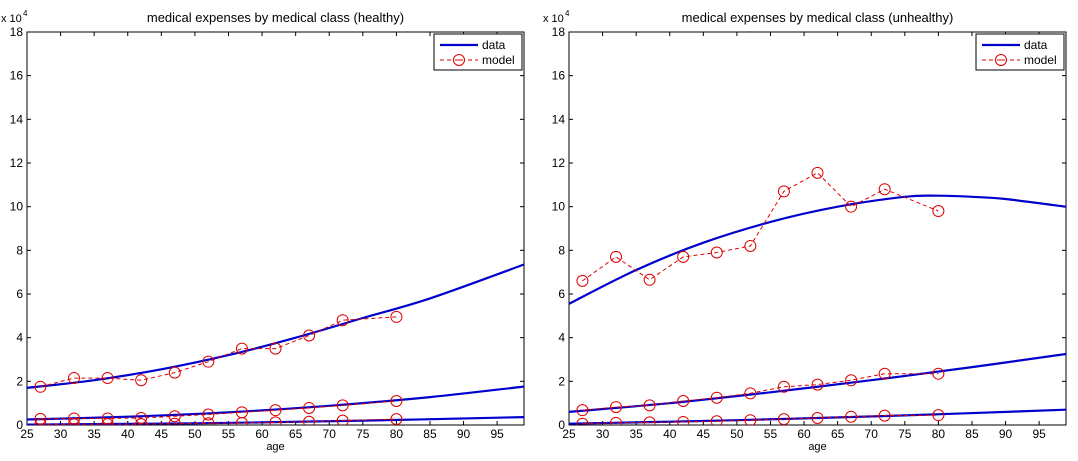 Image resolution: width=1078 pixels, height=461 pixels. What do you see at coordinates (17, 207) in the screenshot?
I see `chart-0-ytick-label-5: 10` at bounding box center [17, 207].